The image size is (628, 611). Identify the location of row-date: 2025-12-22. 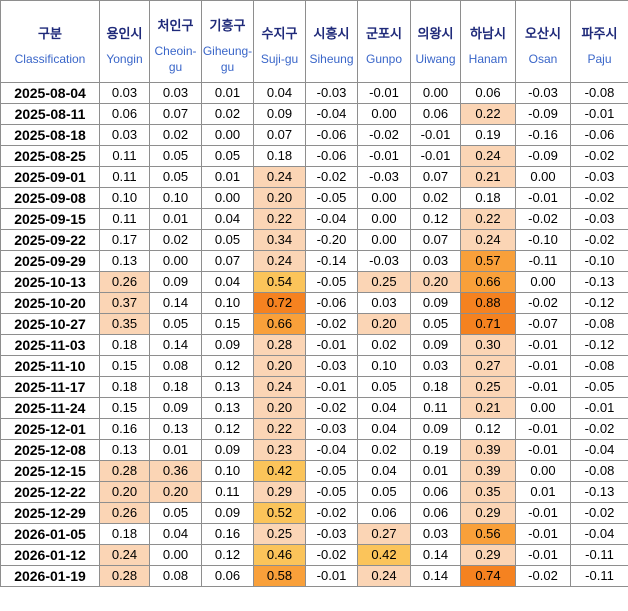
(50, 492).